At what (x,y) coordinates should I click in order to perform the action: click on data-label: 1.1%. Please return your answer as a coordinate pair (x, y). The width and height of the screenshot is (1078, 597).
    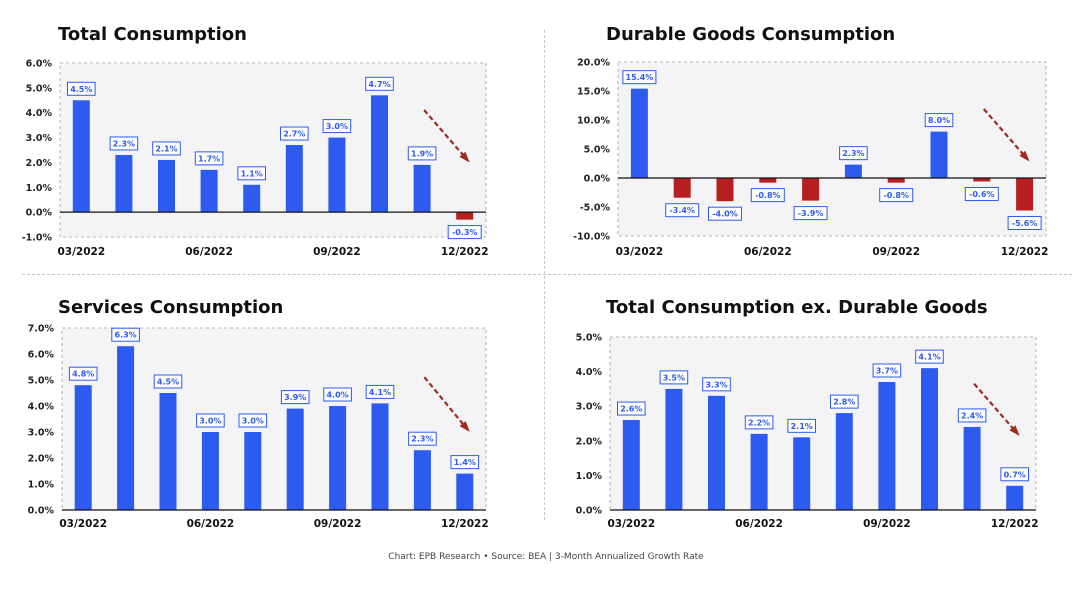
    Looking at the image, I should click on (251, 173).